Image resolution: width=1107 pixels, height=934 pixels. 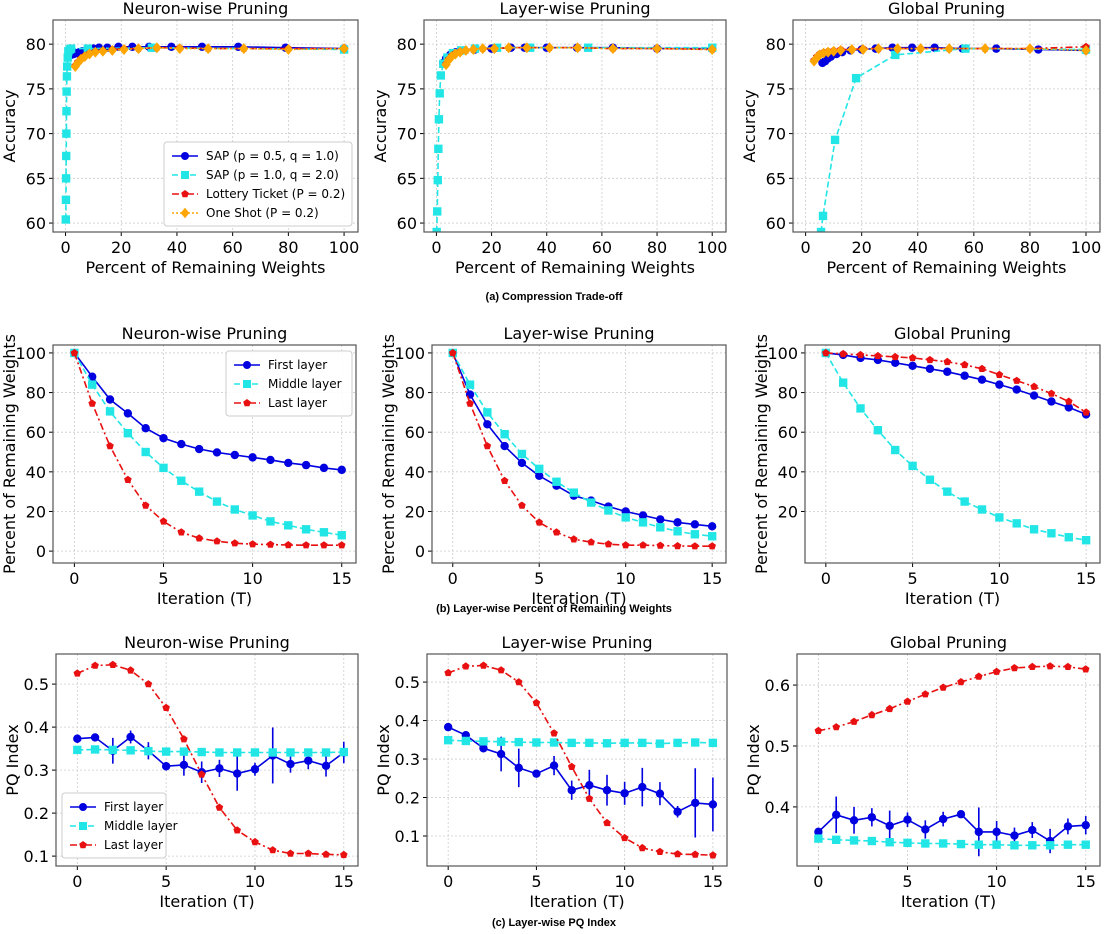 I want to click on x-tick-label: 15, so click(x=1086, y=578).